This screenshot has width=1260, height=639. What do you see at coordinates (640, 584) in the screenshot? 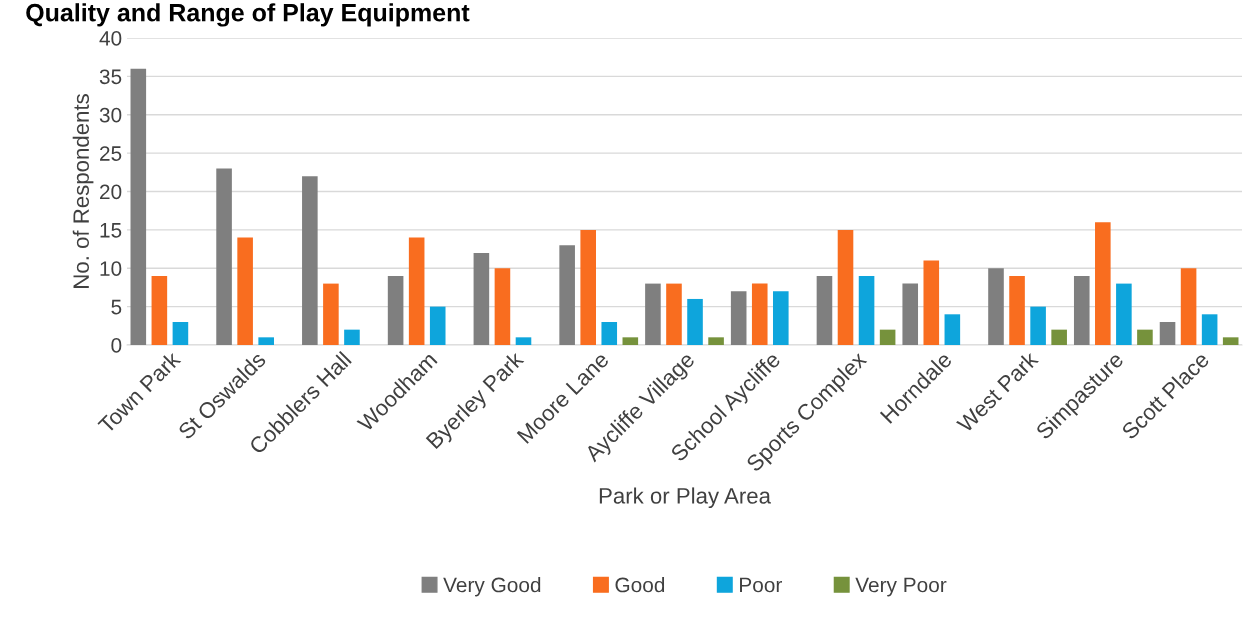
I see `legend-label: Good` at bounding box center [640, 584].